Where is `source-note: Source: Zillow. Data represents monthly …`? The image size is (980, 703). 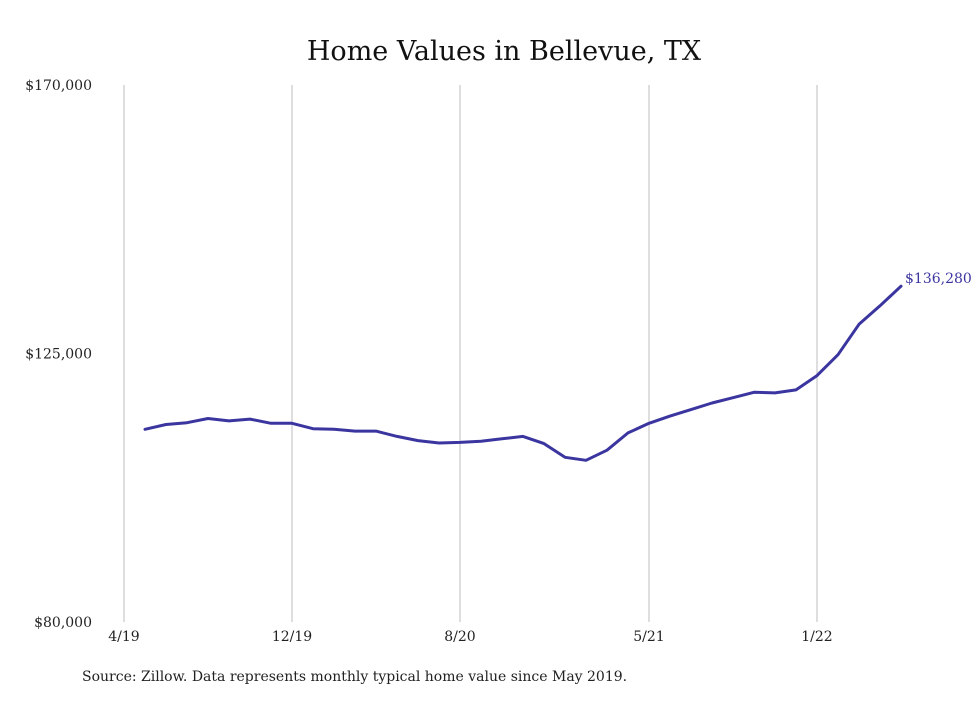
source-note: Source: Zillow. Data represents monthly … is located at coordinates (354, 677).